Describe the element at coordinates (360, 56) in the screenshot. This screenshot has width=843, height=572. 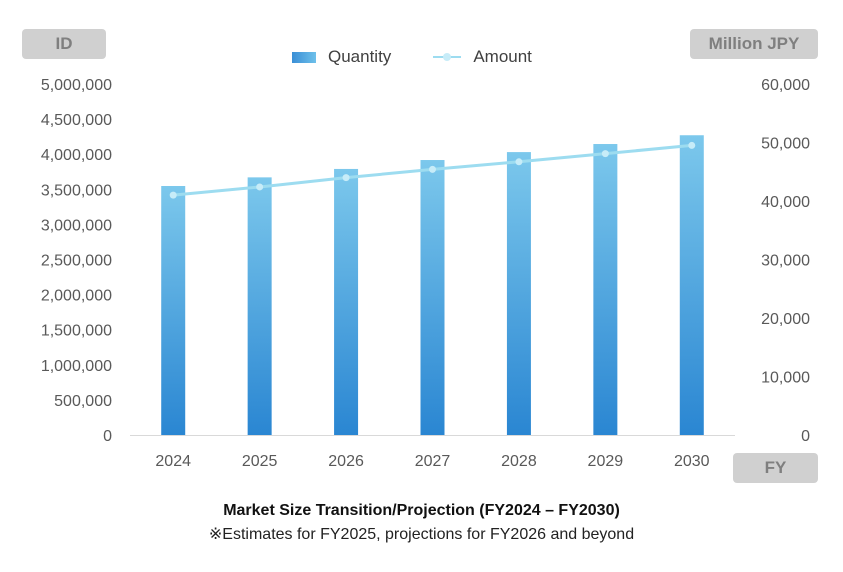
I see `legend-quantity: Quantity` at that location.